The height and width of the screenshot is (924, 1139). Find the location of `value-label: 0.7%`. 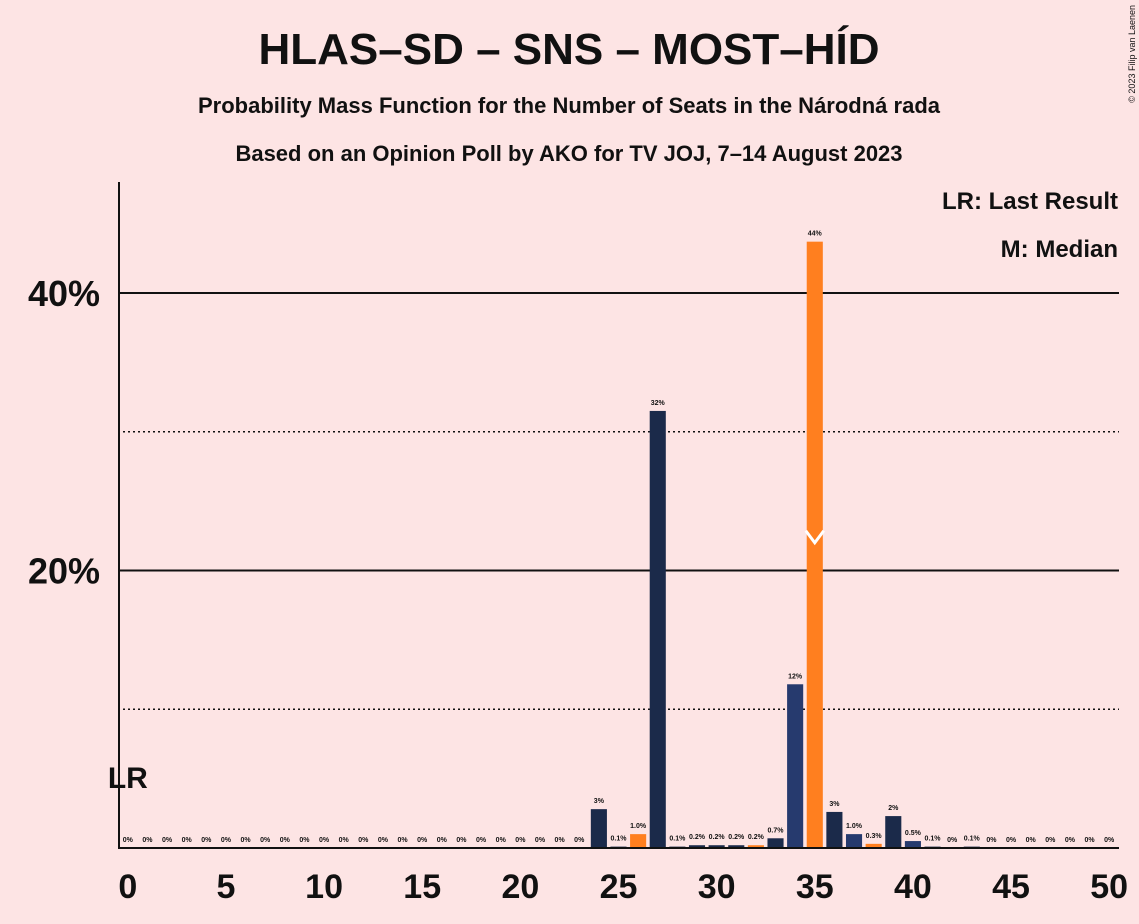

value-label: 0.7% is located at coordinates (776, 830).